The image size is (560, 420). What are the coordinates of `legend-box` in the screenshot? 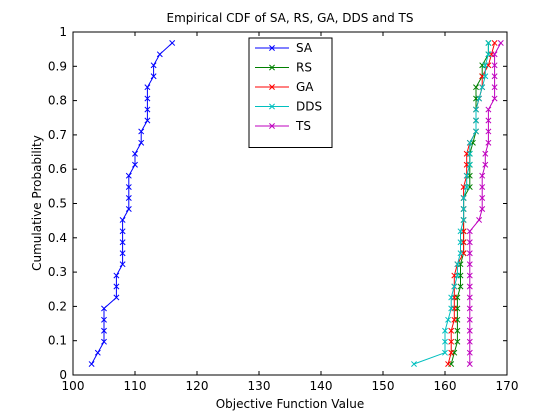 It's located at (290, 92).